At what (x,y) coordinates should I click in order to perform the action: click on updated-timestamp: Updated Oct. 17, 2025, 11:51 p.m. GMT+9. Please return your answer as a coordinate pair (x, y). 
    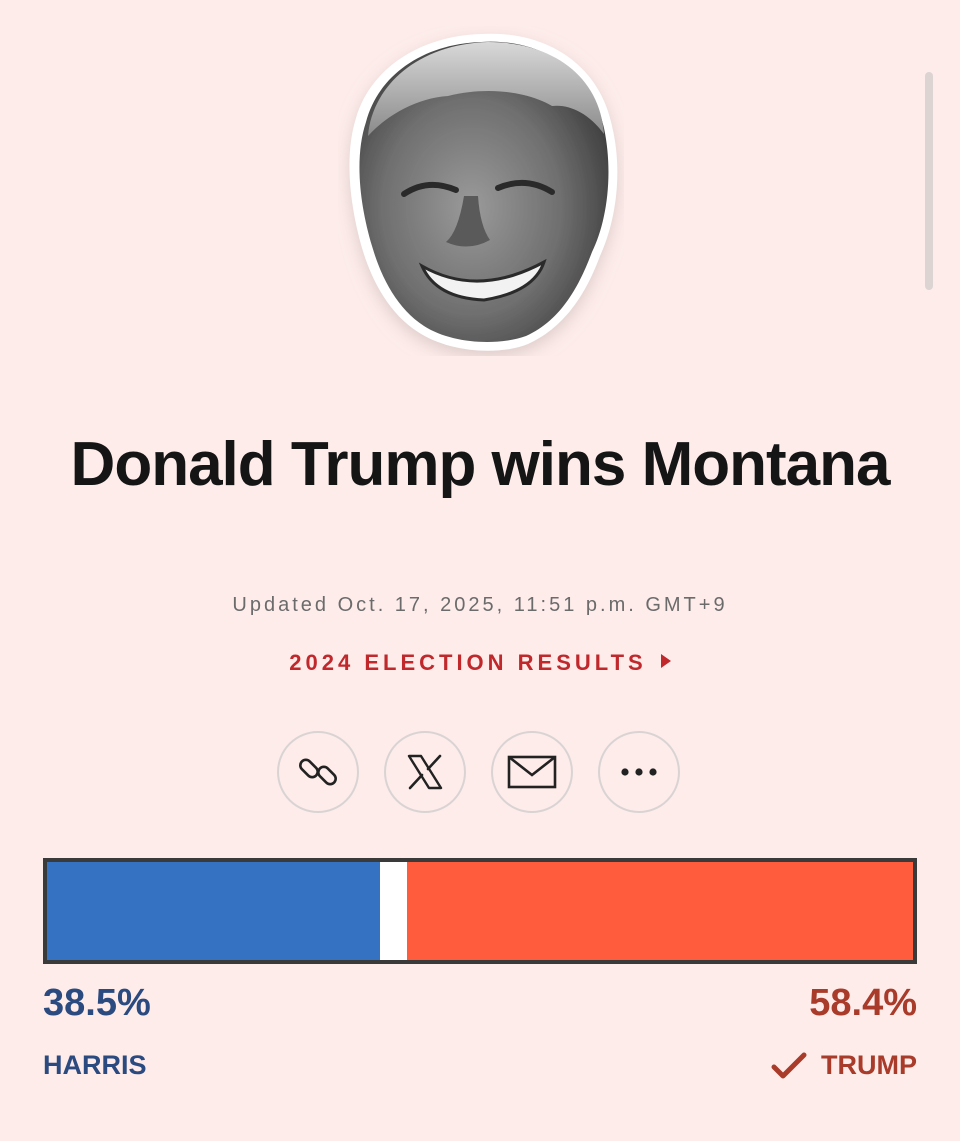
    Looking at the image, I should click on (480, 605).